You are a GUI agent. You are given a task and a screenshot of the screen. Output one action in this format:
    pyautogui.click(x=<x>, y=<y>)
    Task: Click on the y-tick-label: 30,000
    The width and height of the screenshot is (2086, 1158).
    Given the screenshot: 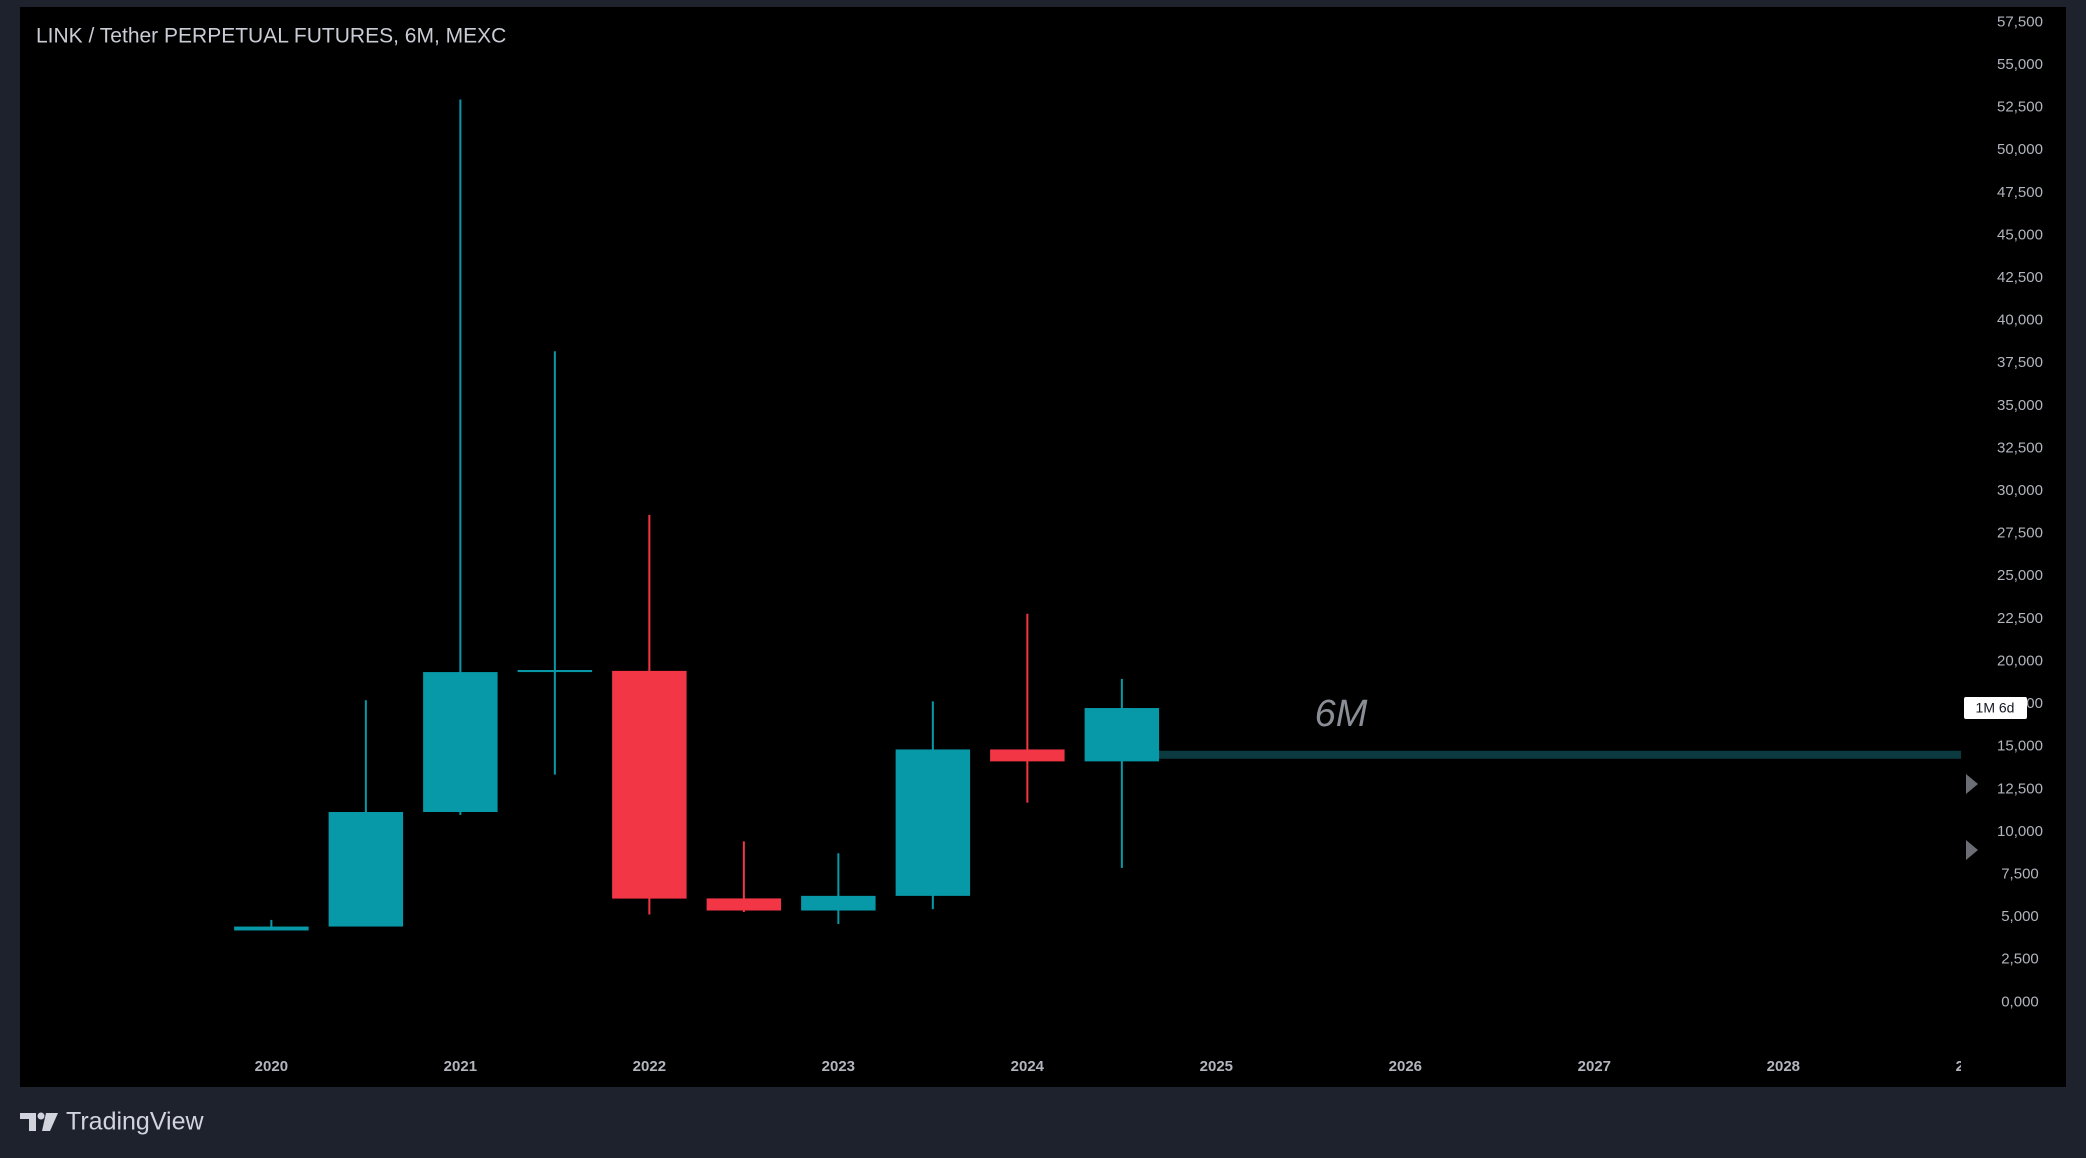 What is the action you would take?
    pyautogui.click(x=2020, y=490)
    